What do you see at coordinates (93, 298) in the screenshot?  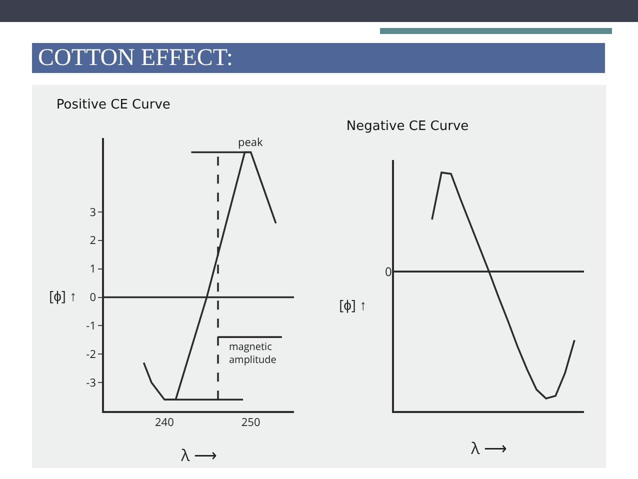 I see `y-tick-label: 0` at bounding box center [93, 298].